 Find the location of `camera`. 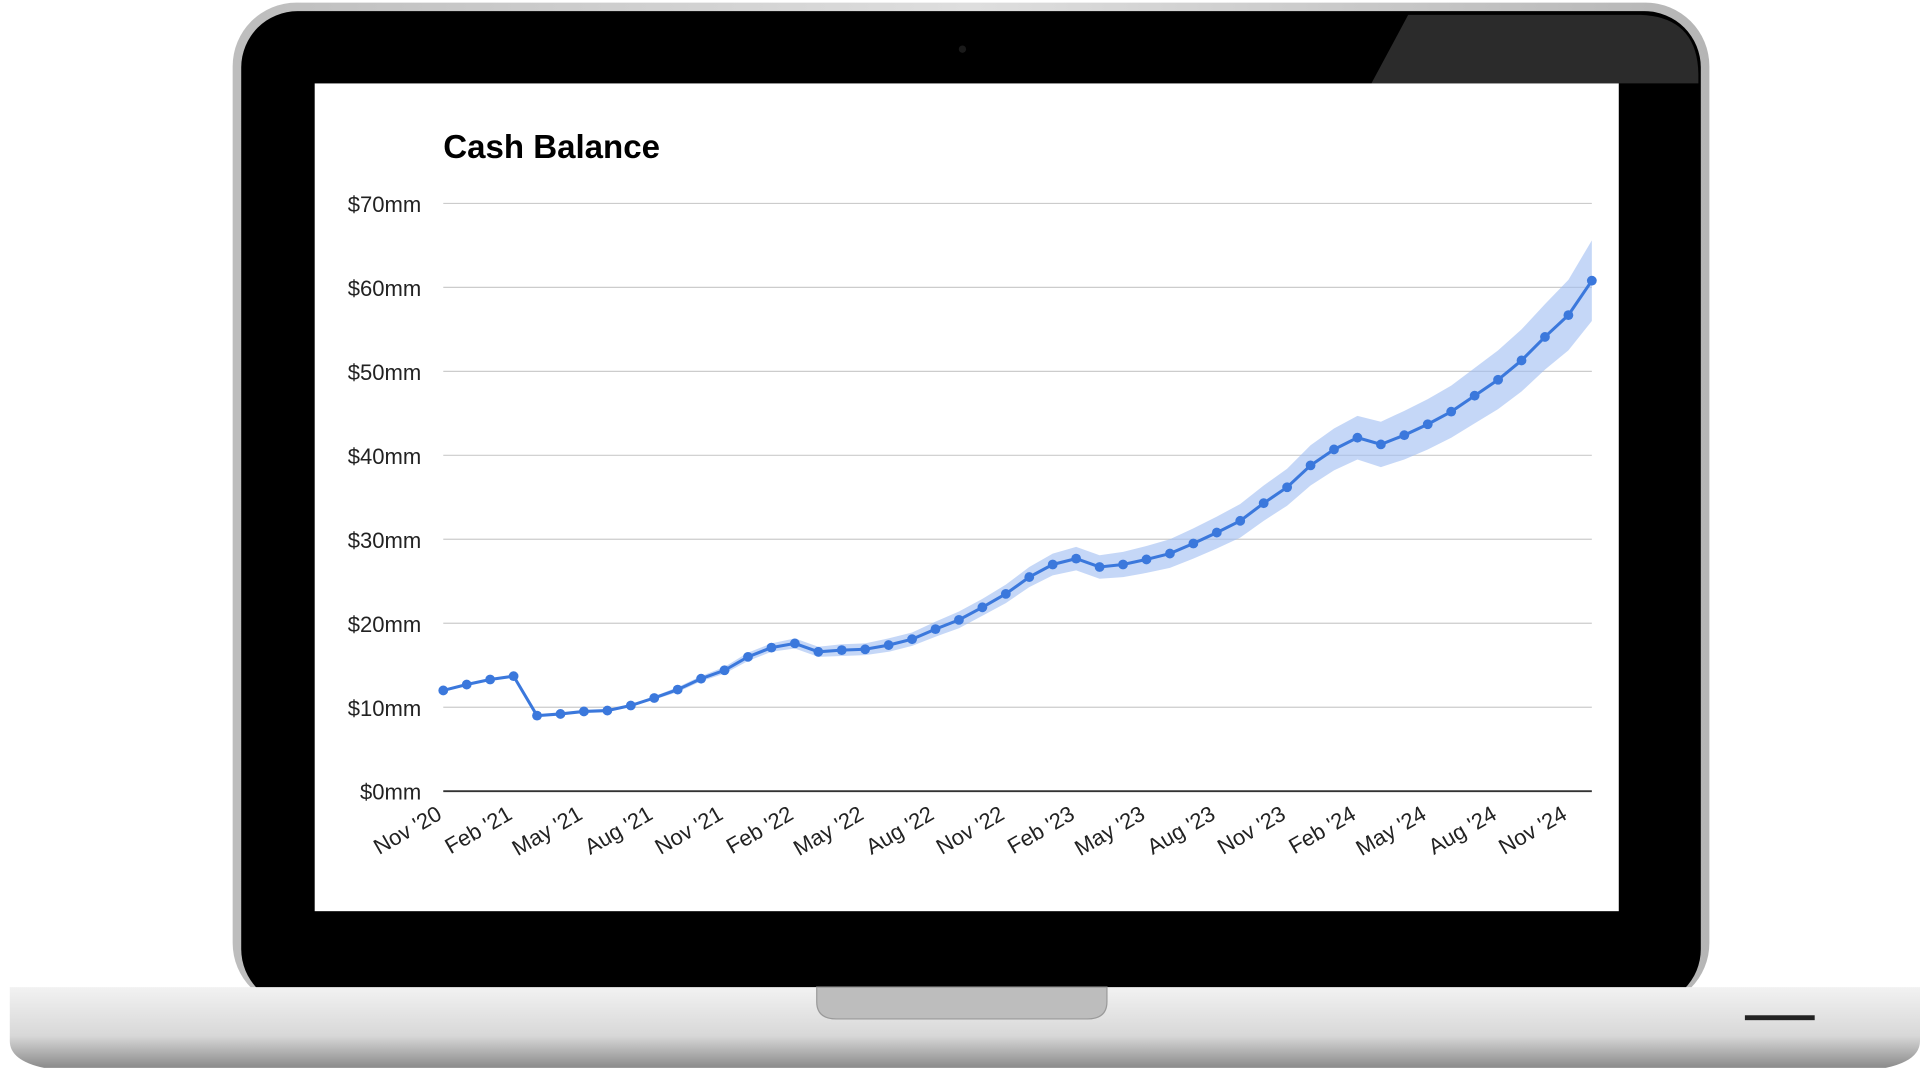

camera is located at coordinates (962, 49).